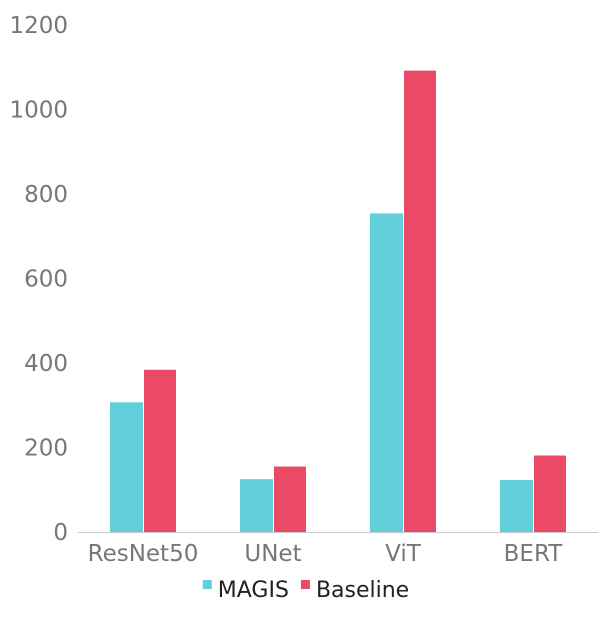  What do you see at coordinates (126, 467) in the screenshot?
I see `bar-magis-resnet50` at bounding box center [126, 467].